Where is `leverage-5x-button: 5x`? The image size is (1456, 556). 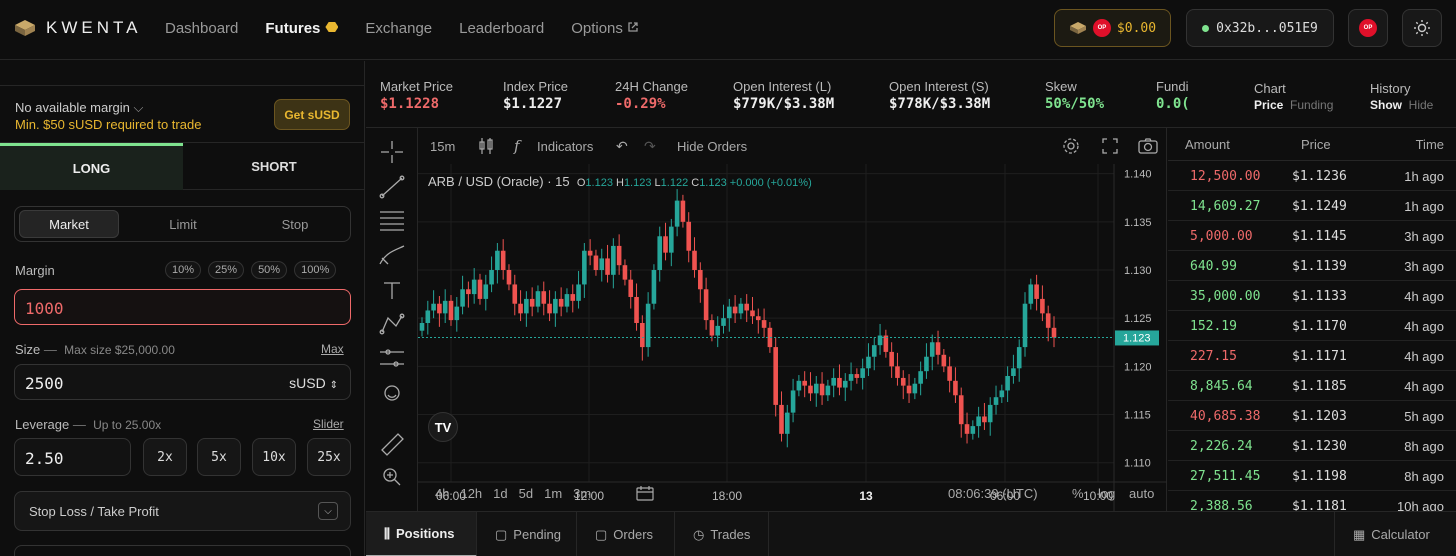
leverage-5x-button: 5x is located at coordinates (219, 457).